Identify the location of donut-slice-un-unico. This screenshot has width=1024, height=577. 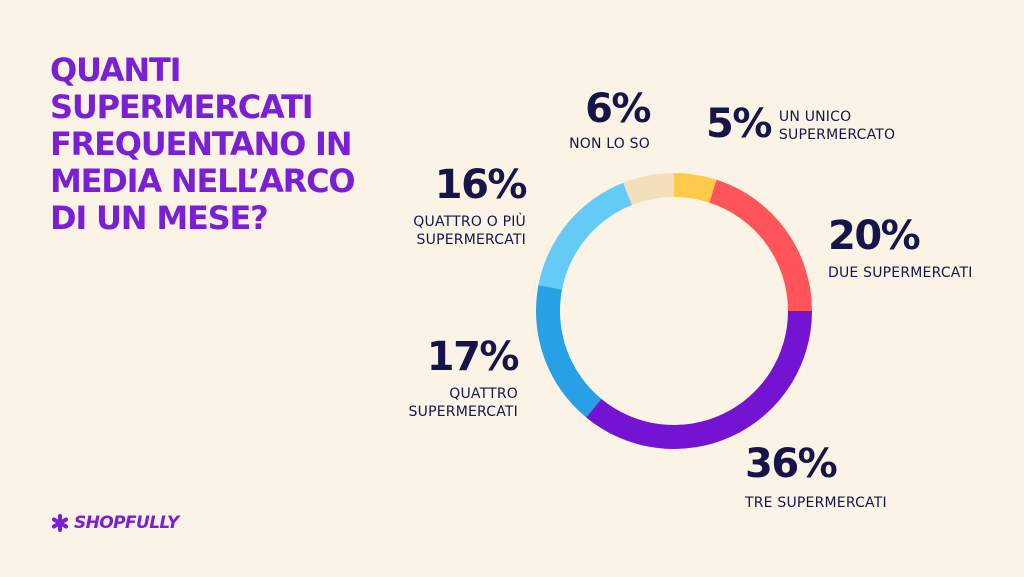
(695, 188).